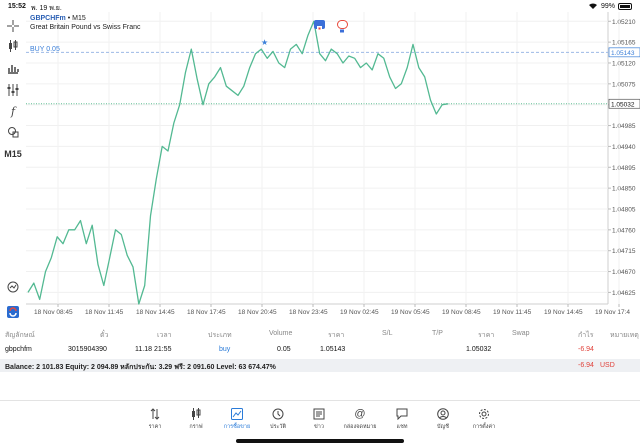 The width and height of the screenshot is (640, 447). What do you see at coordinates (360, 414) in the screenshot?
I see `mailbox-icon: @` at bounding box center [360, 414].